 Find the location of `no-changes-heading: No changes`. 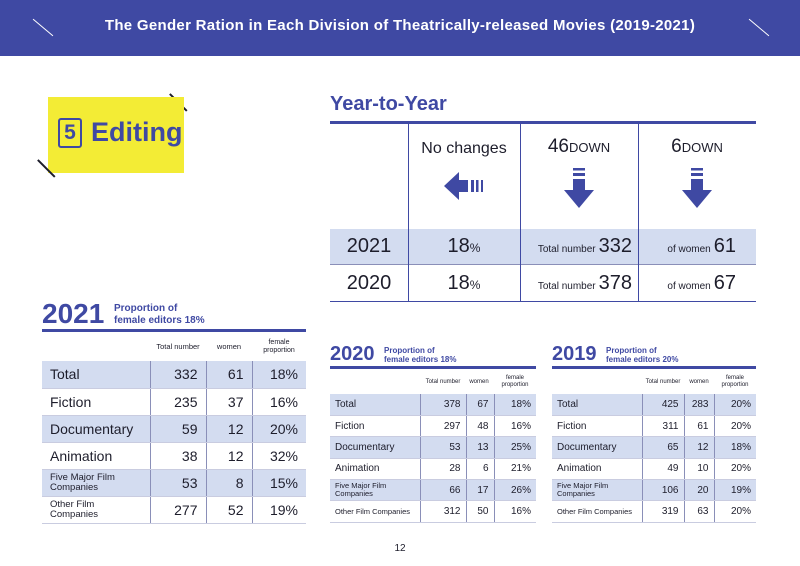

no-changes-heading: No changes is located at coordinates (464, 148).